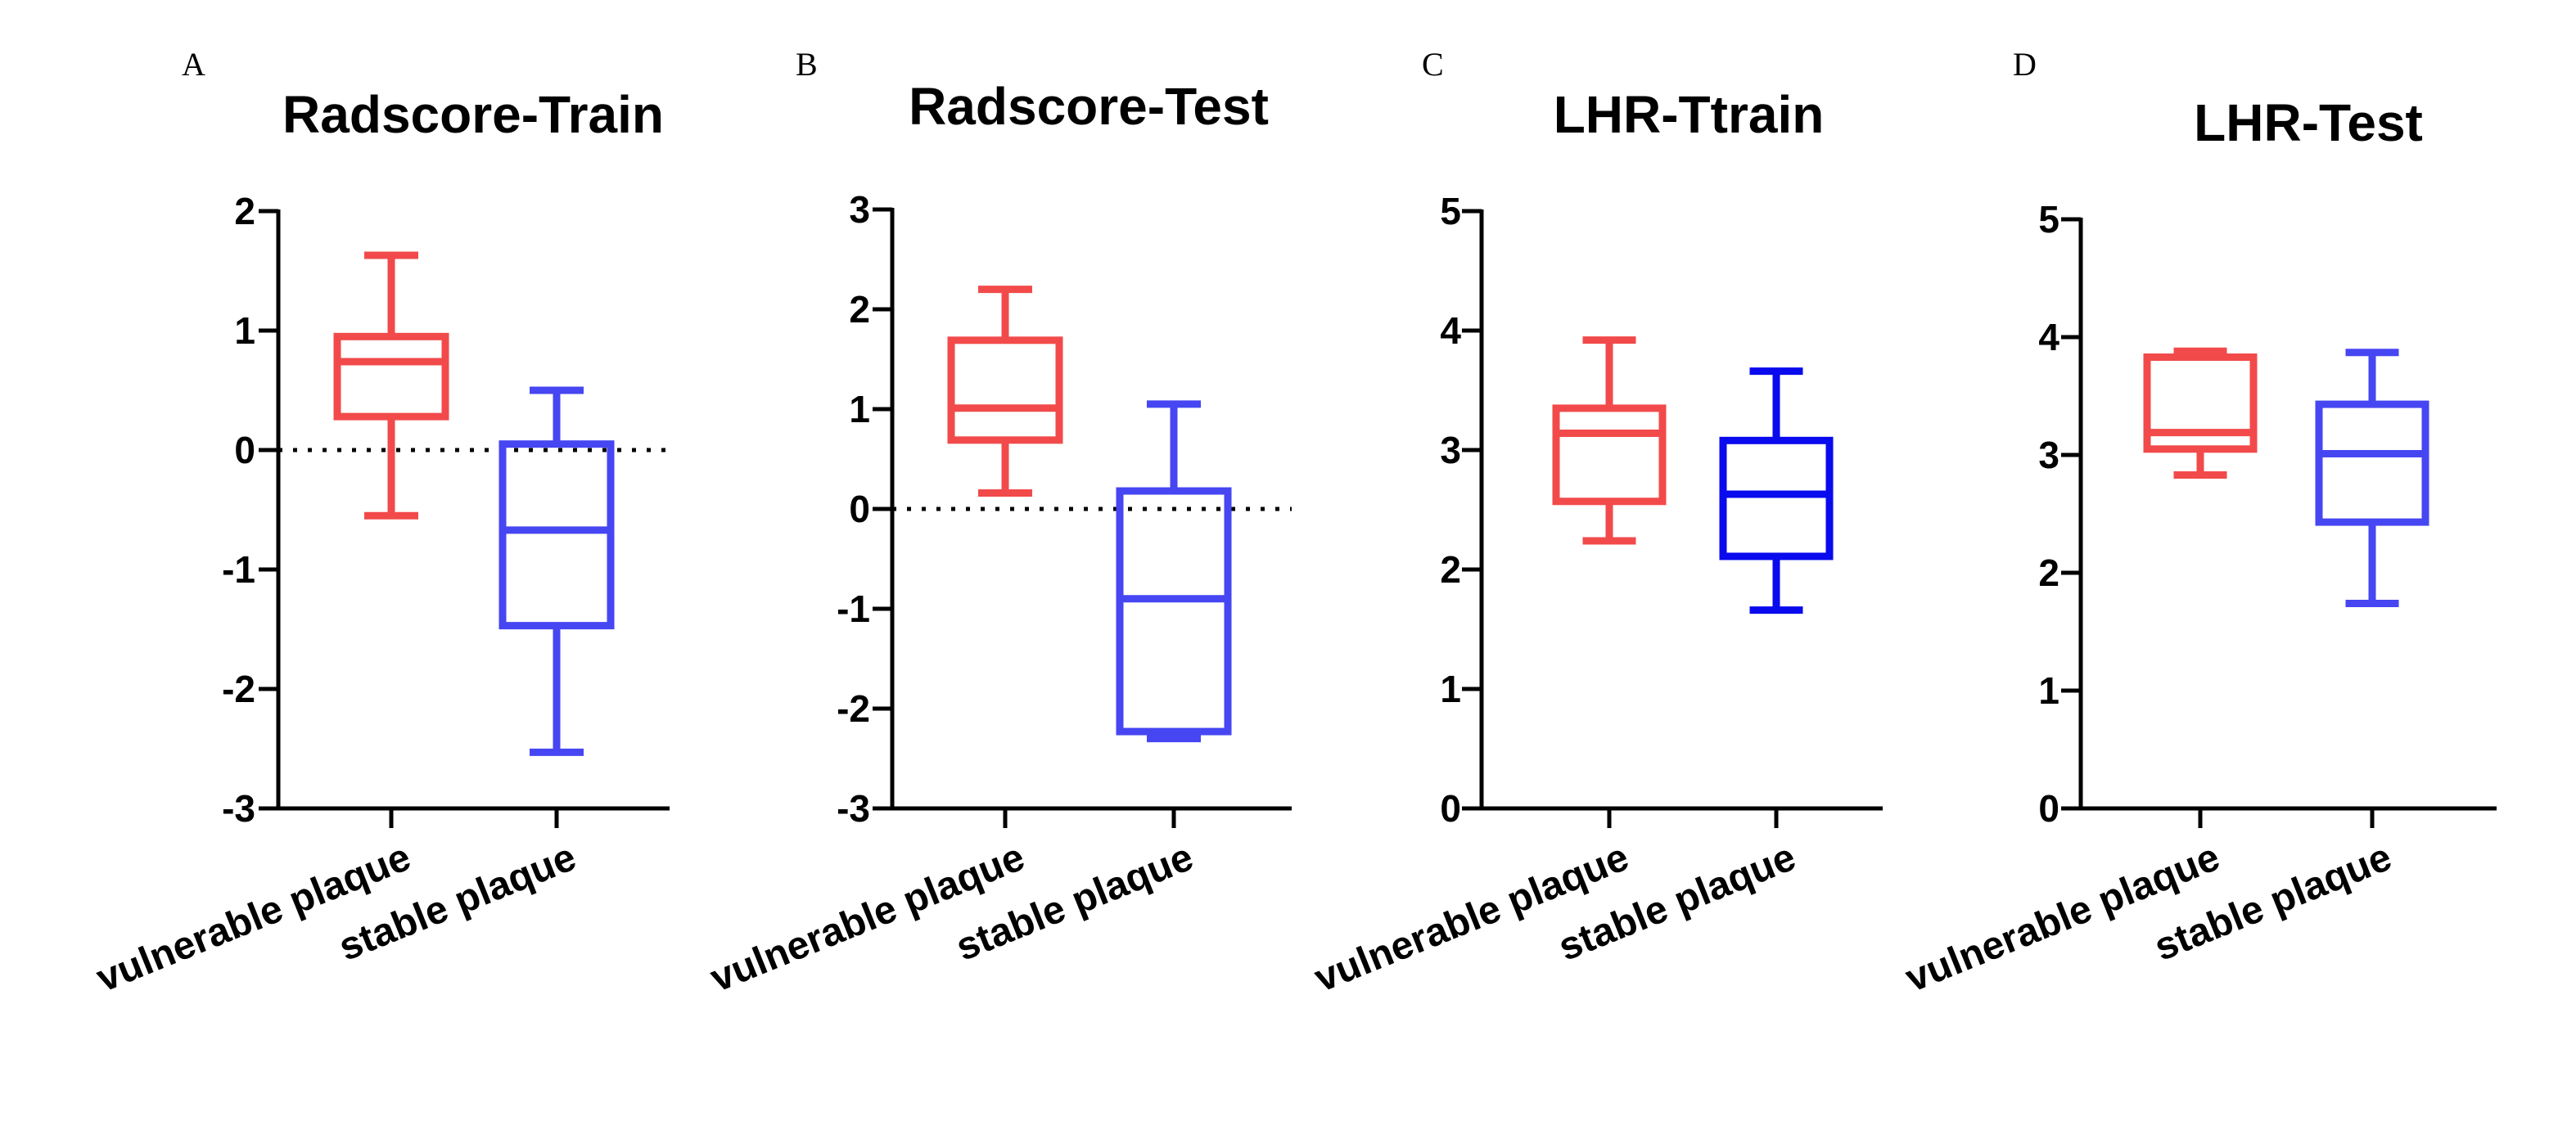 This screenshot has width=2576, height=1148. What do you see at coordinates (807, 64) in the screenshot?
I see `panel-letter: B` at bounding box center [807, 64].